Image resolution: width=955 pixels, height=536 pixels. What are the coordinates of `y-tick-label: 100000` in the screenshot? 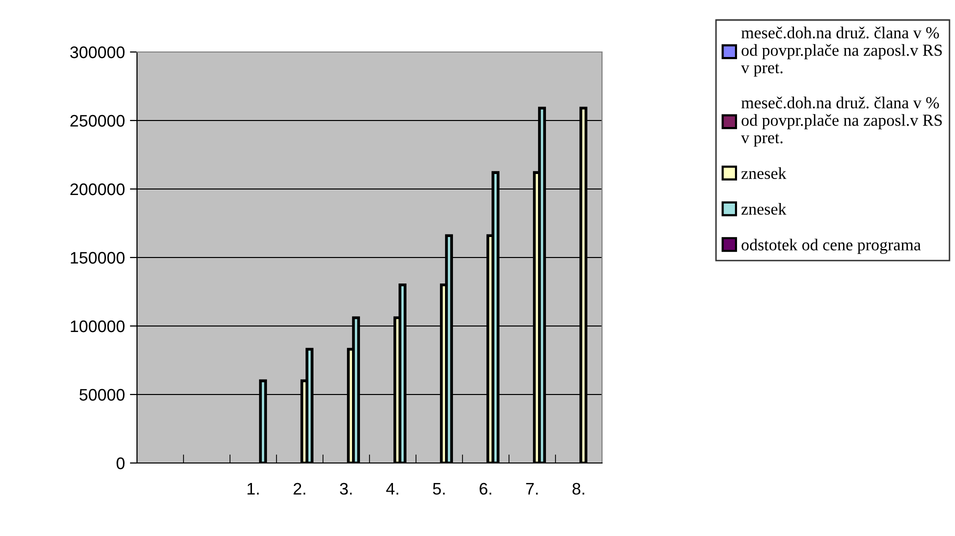 It's located at (97, 326).